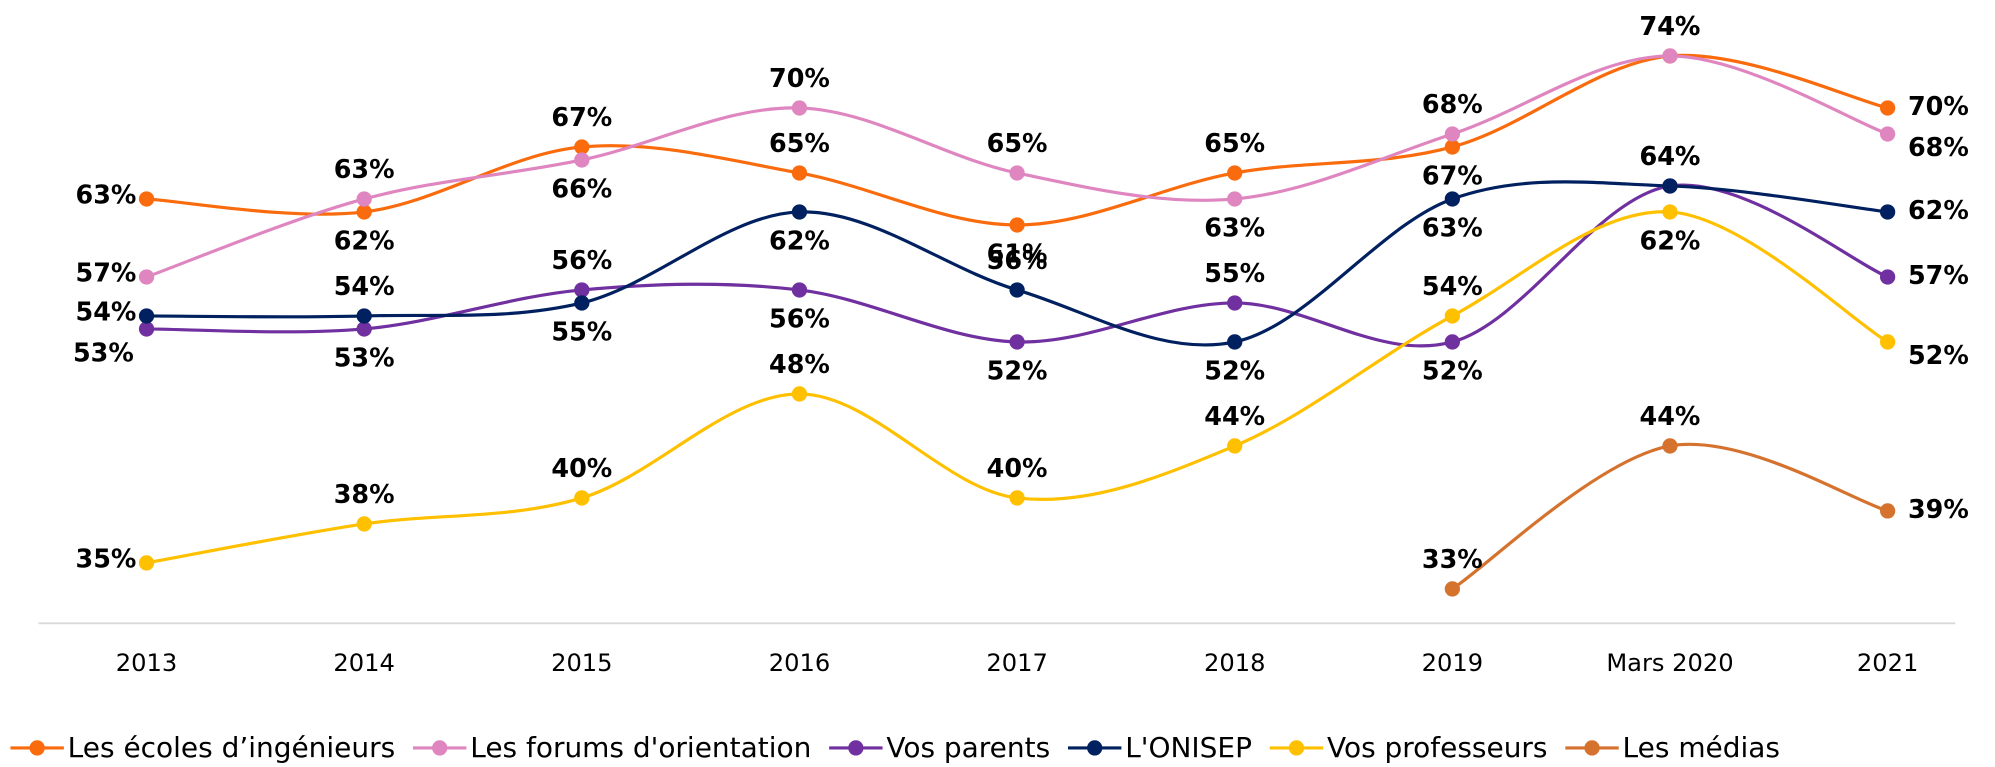 The width and height of the screenshot is (1995, 767). What do you see at coordinates (1017, 253) in the screenshot?
I see `data-label: 61%` at bounding box center [1017, 253].